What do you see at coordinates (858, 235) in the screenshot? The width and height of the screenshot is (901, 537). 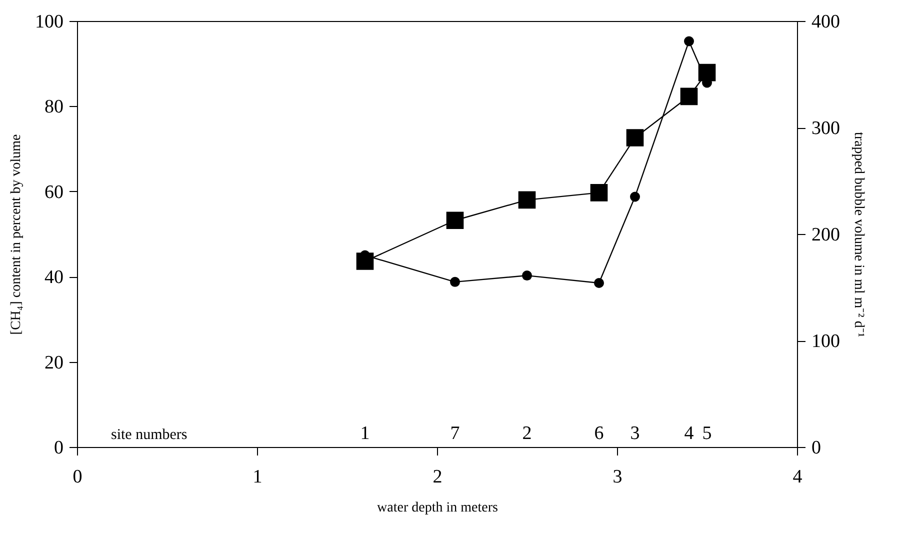 I see `y2-axis-title: trapped bubble volume in ml m⁻² d⁻¹` at bounding box center [858, 235].